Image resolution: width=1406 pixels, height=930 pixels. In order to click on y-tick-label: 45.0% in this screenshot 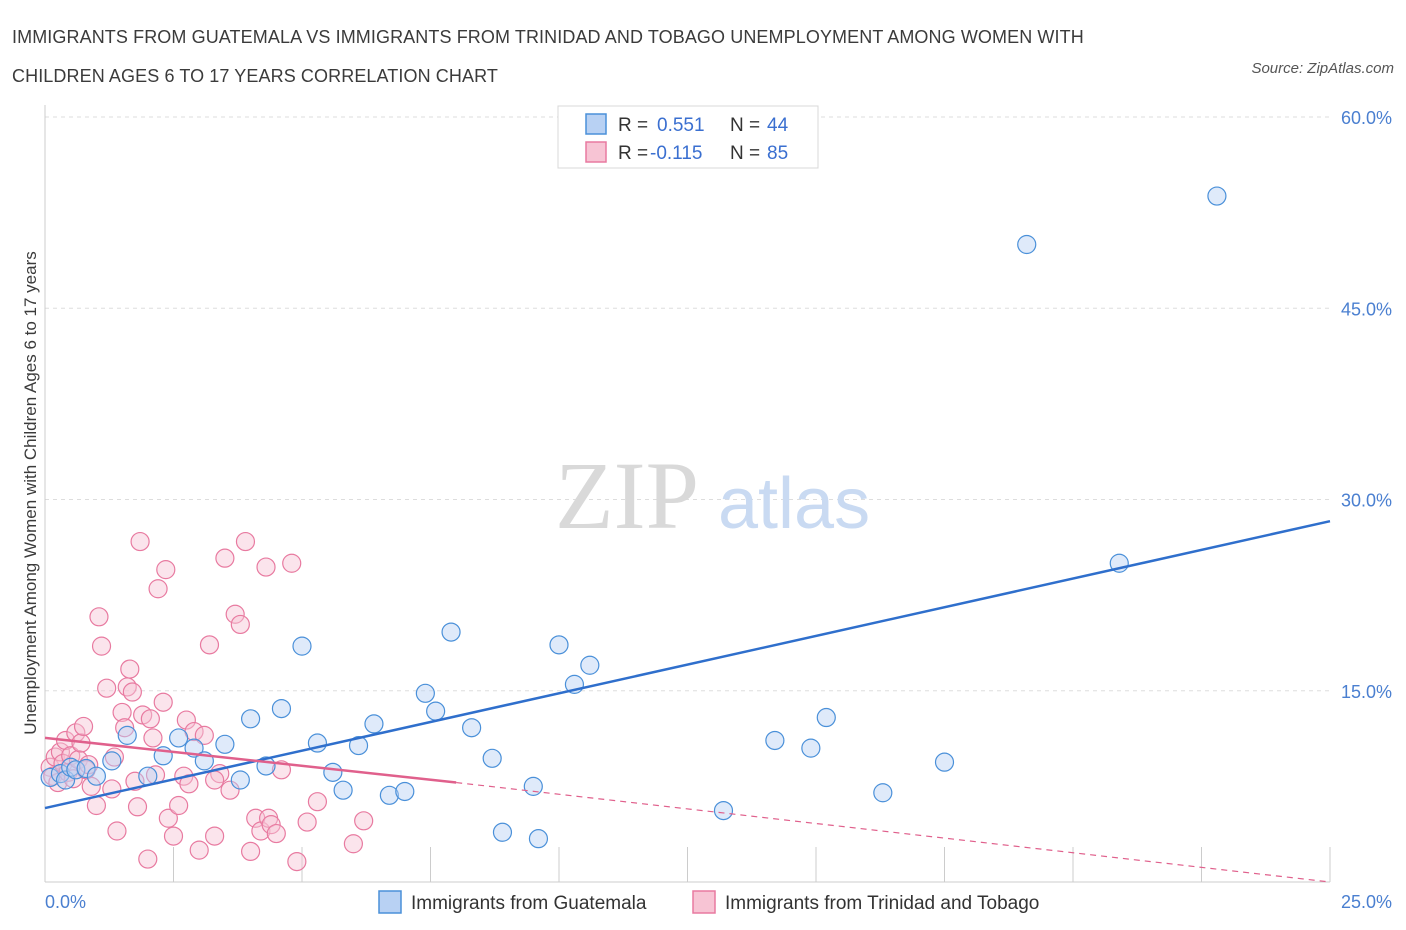, I will do `click(1366, 309)`.